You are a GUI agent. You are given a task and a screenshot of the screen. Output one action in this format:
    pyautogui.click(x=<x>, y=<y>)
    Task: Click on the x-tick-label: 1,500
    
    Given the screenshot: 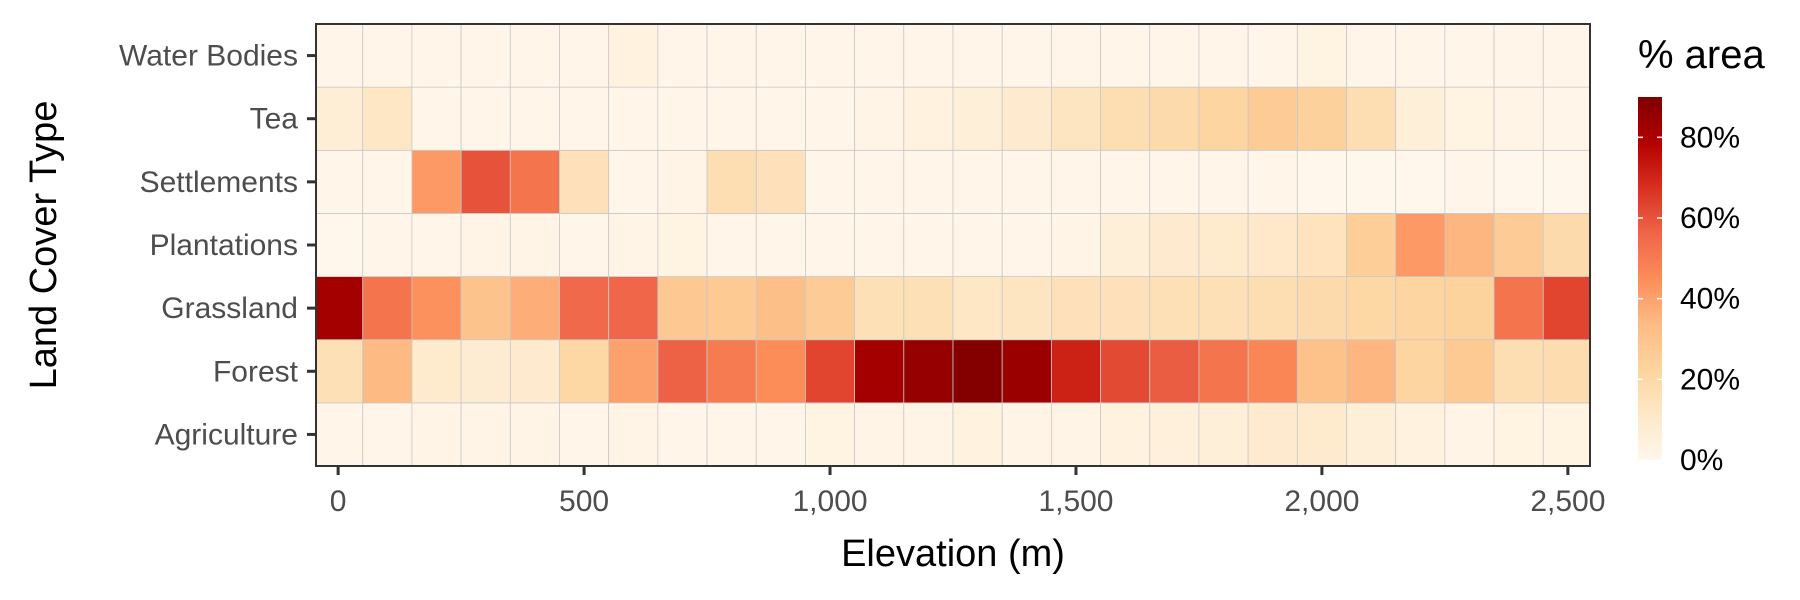 What is the action you would take?
    pyautogui.click(x=1075, y=501)
    